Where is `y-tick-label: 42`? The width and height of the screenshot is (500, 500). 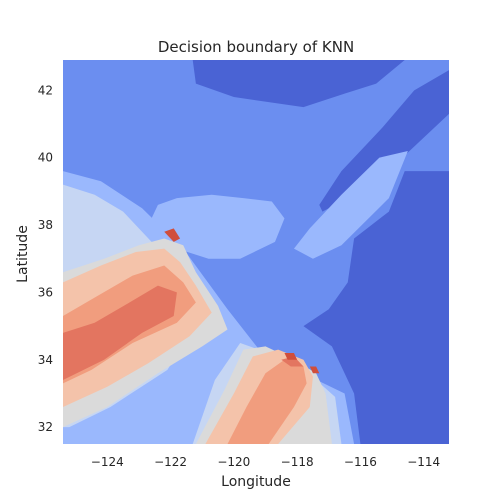 y-tick-label: 42 is located at coordinates (45, 90).